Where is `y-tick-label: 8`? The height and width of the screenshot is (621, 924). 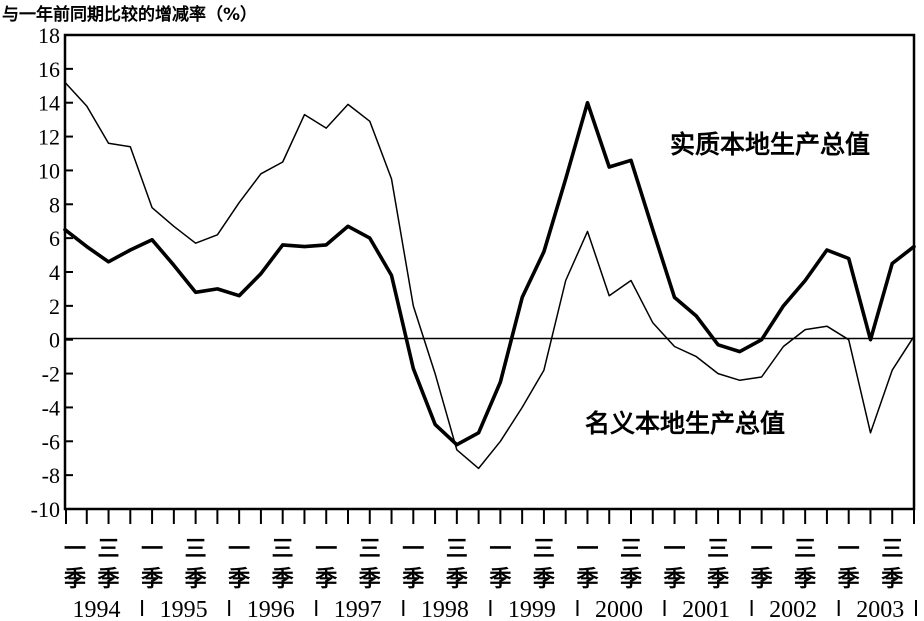 y-tick-label: 8 is located at coordinates (54, 204).